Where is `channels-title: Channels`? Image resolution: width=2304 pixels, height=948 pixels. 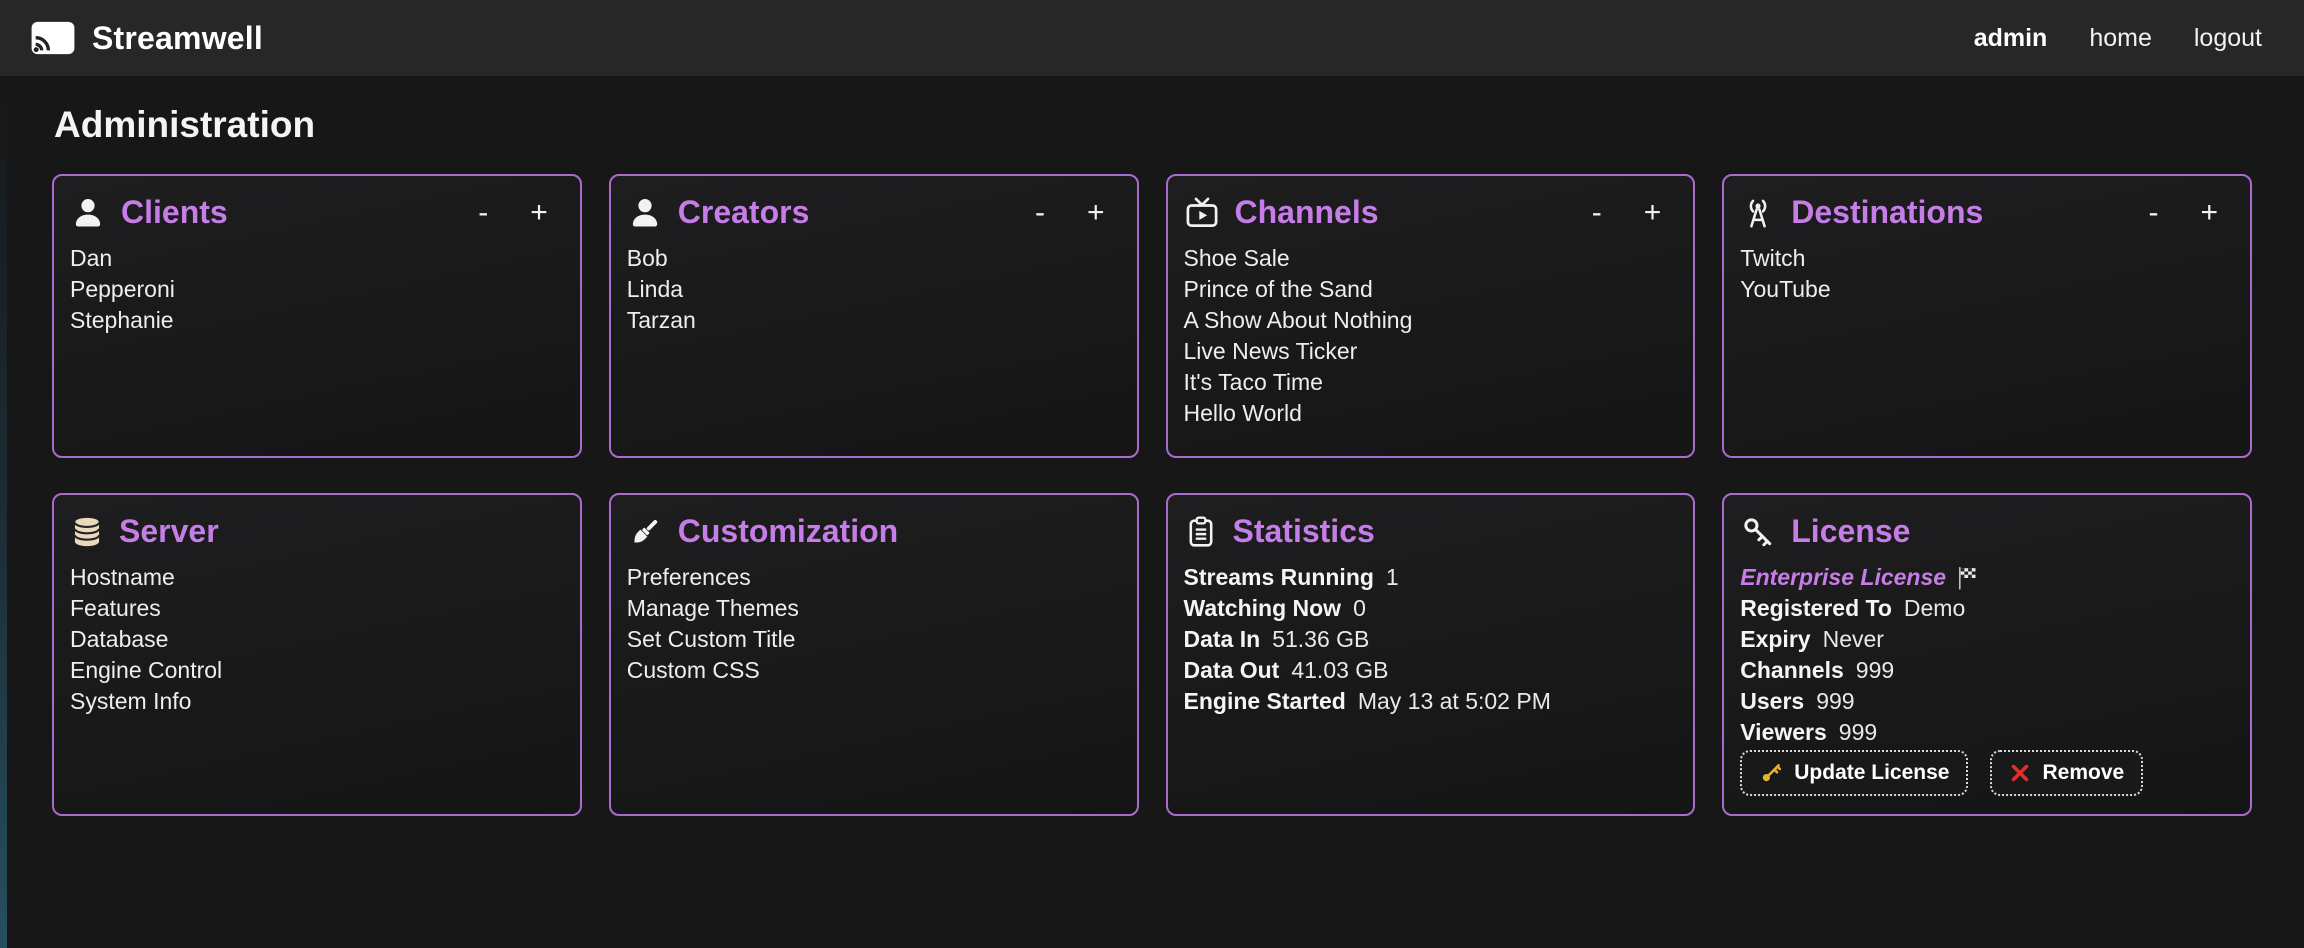 channels-title: Channels is located at coordinates (1306, 212).